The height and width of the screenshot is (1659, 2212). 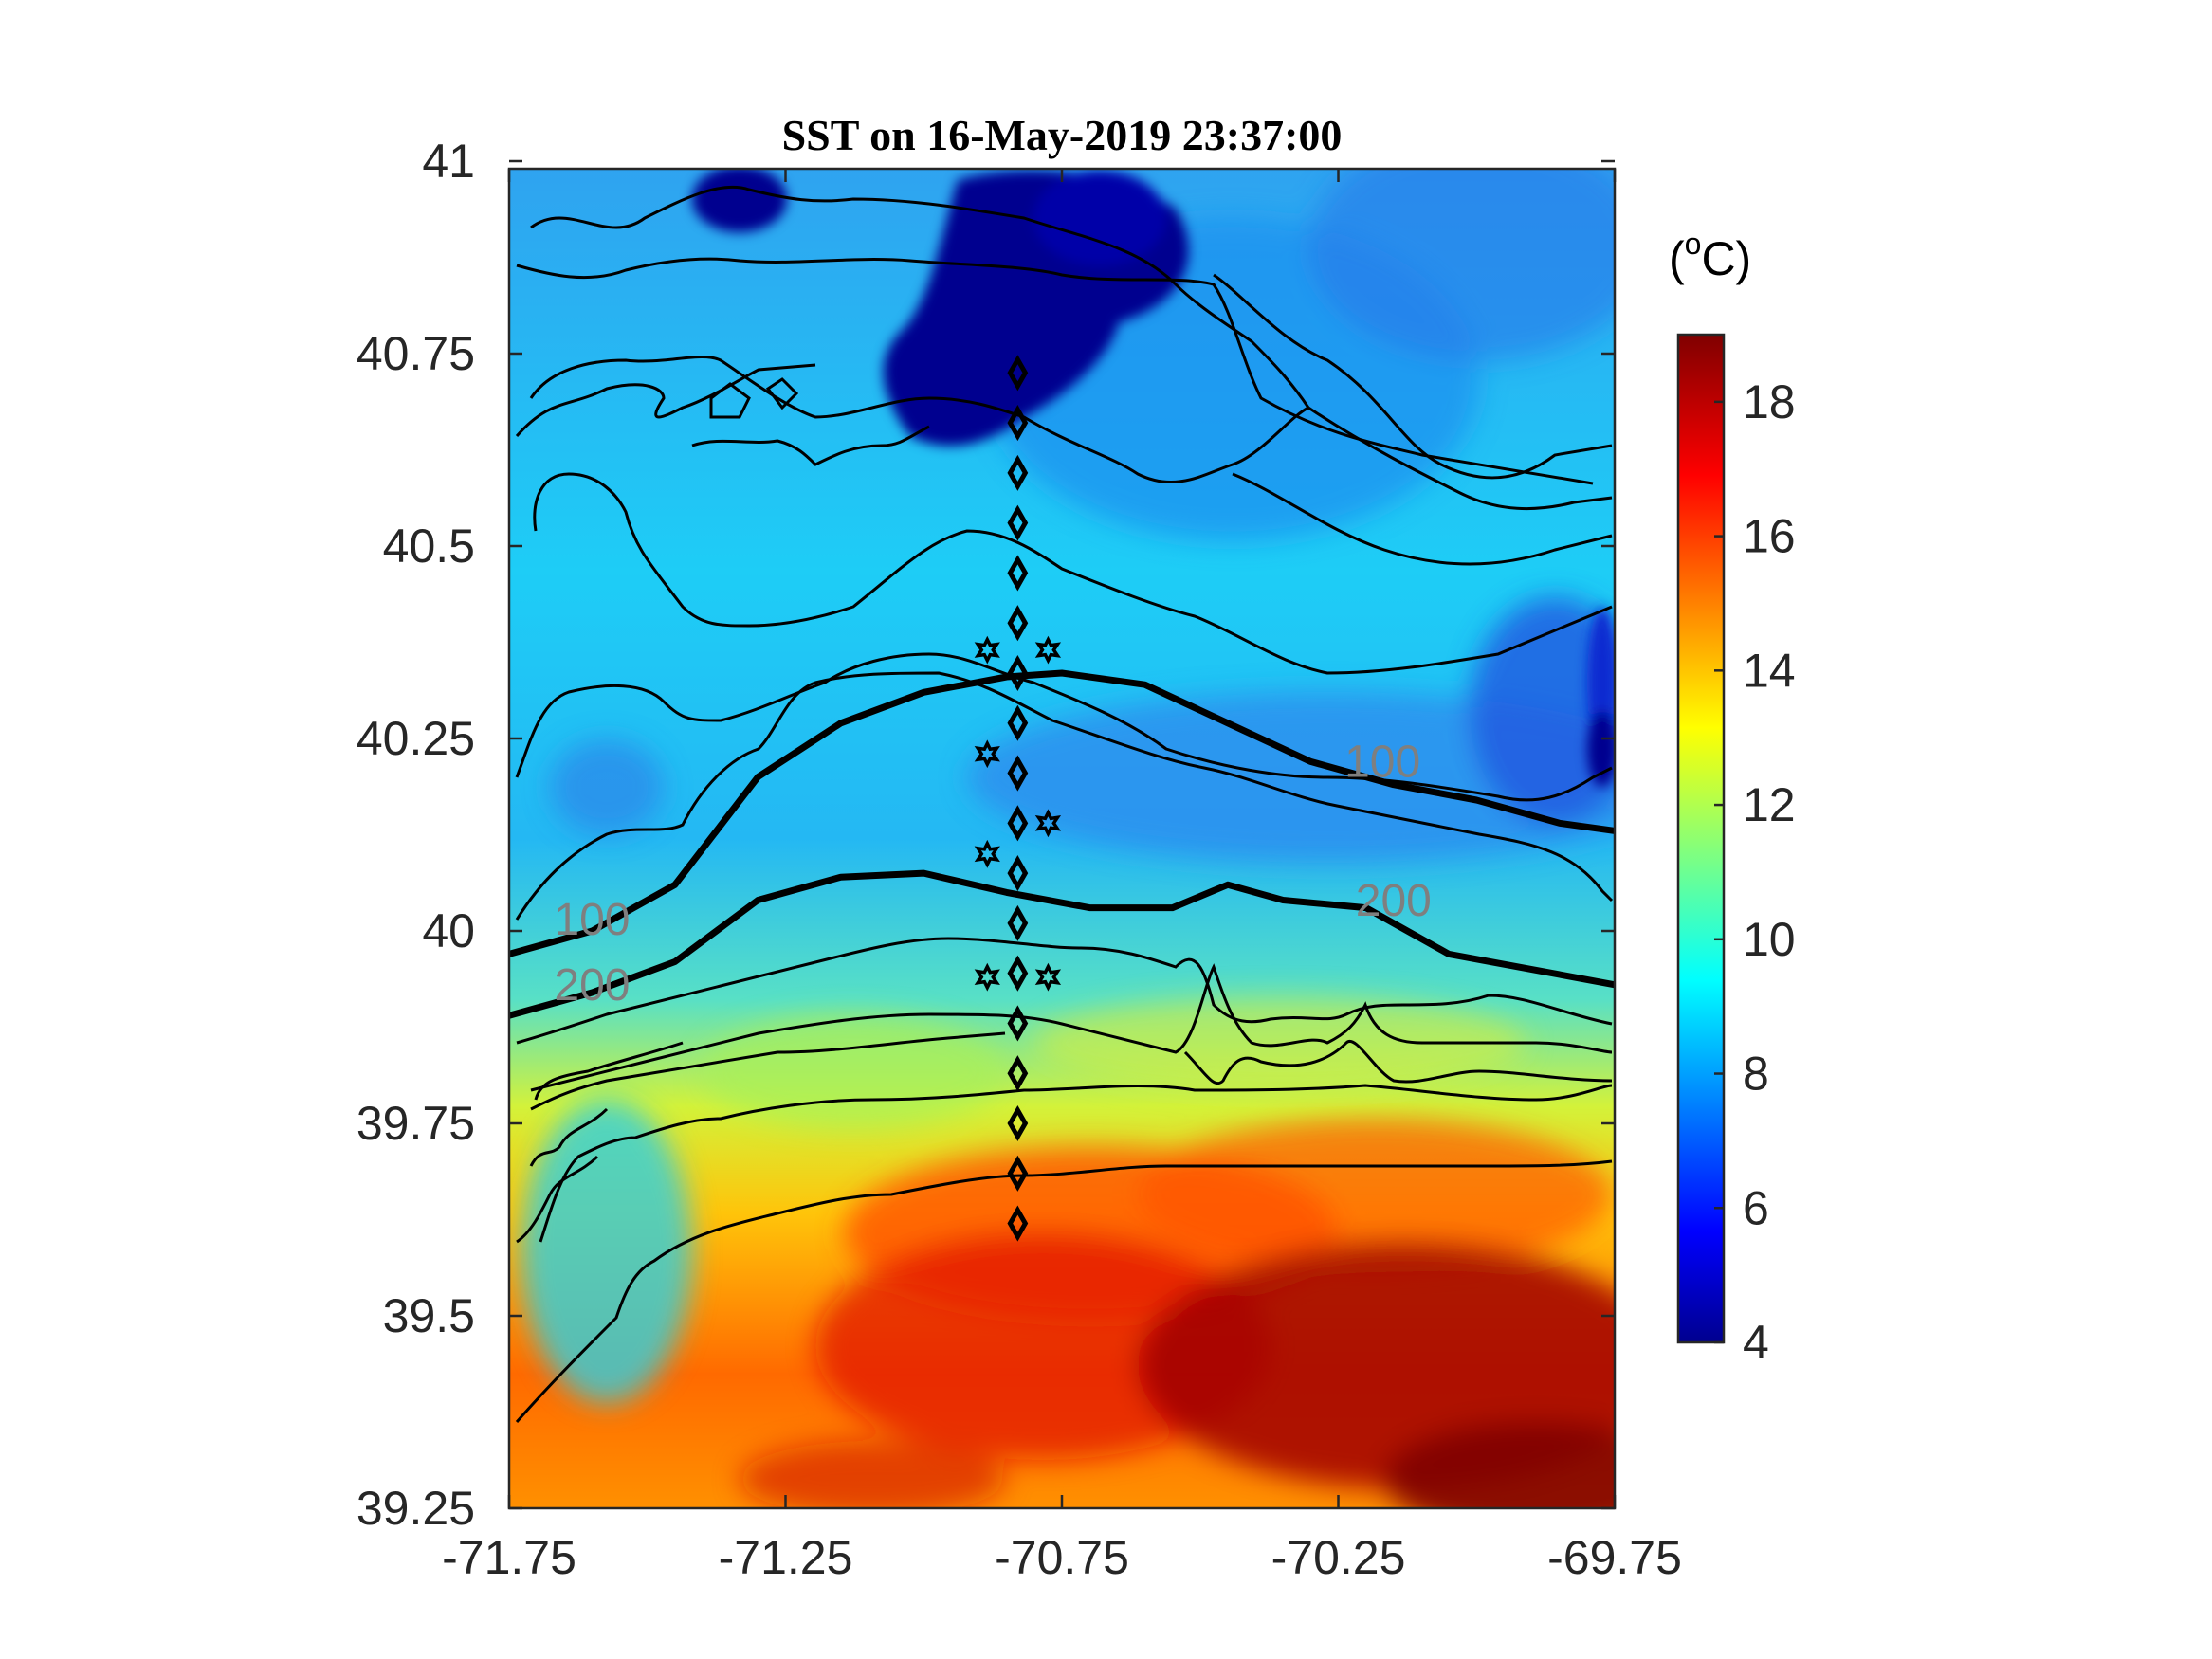 What do you see at coordinates (1756, 1074) in the screenshot?
I see `colorbar-tick-label: 8` at bounding box center [1756, 1074].